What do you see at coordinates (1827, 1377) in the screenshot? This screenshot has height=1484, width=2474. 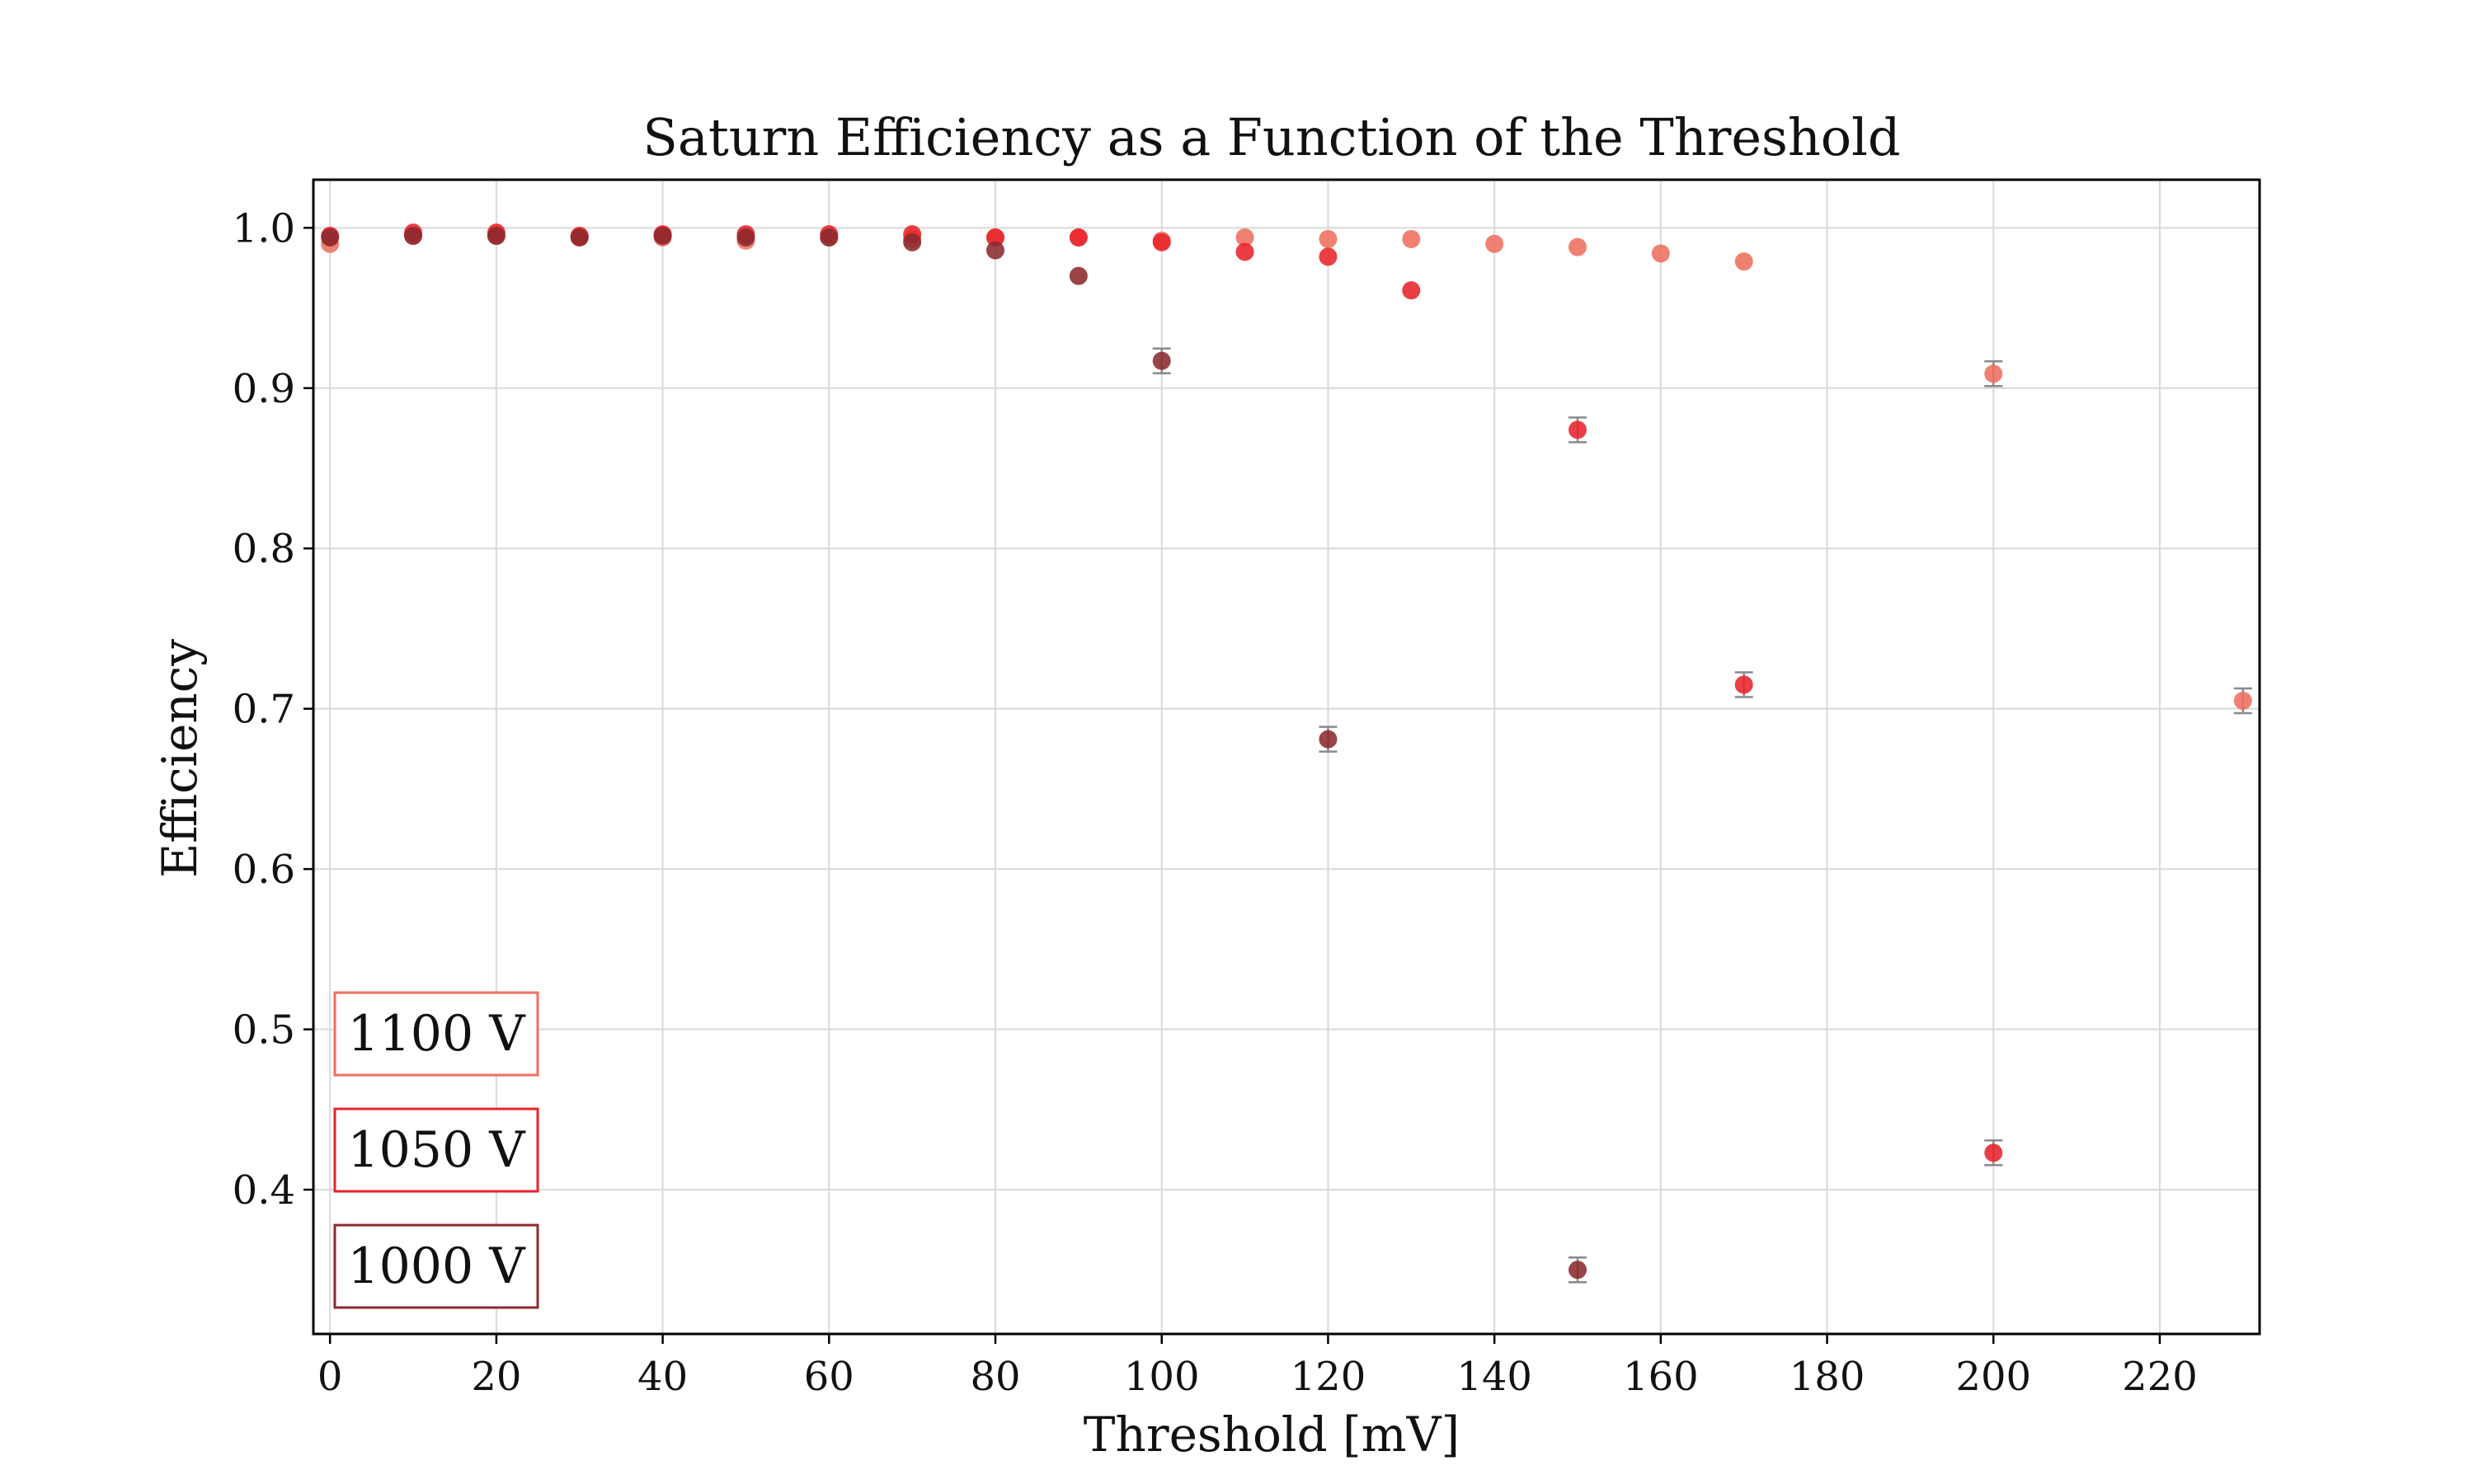 I see `x-tick-label: 180` at bounding box center [1827, 1377].